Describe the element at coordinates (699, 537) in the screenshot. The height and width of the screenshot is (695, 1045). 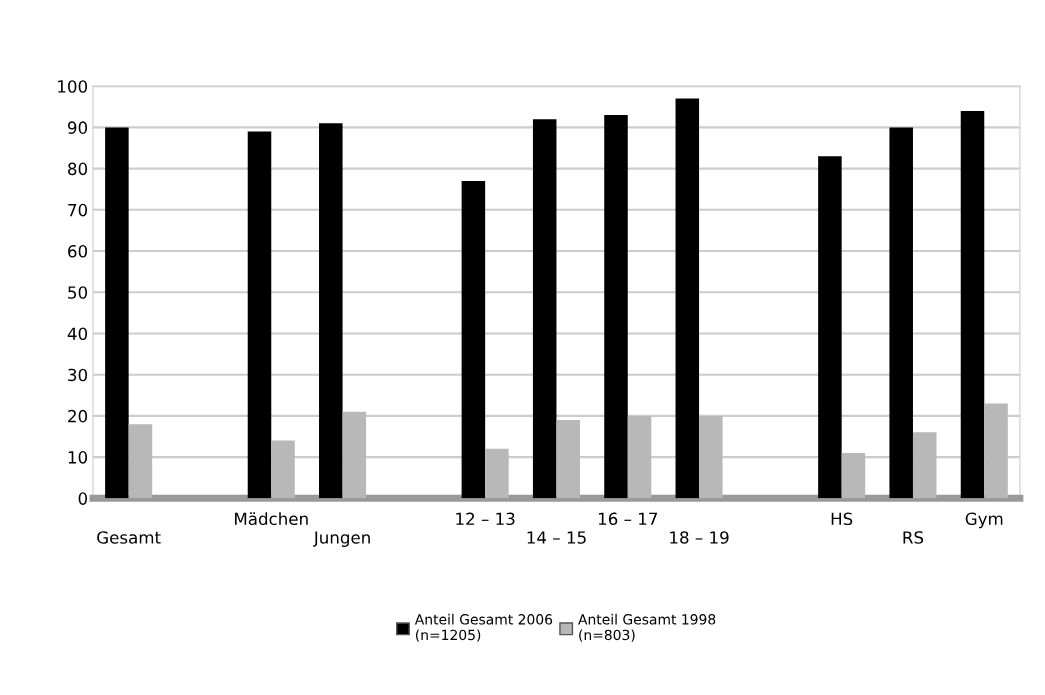
I see `x-tick-label: 18 – 19` at that location.